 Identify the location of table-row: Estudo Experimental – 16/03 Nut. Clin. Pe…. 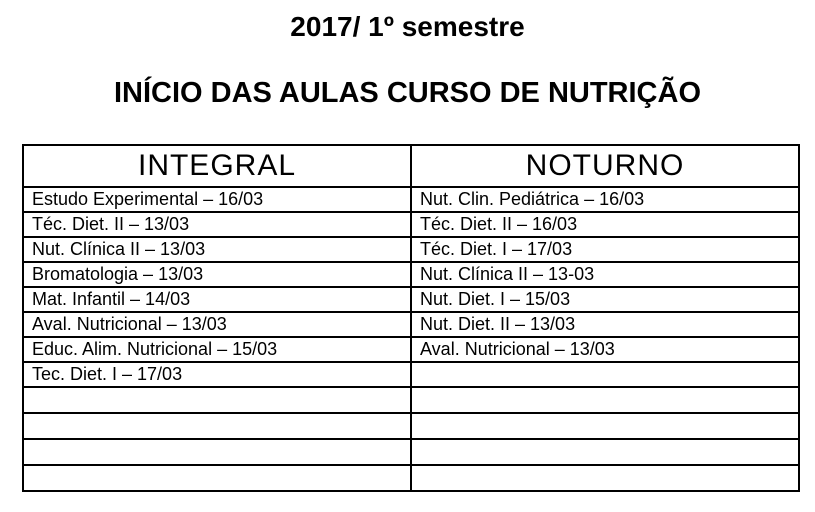
(411, 199).